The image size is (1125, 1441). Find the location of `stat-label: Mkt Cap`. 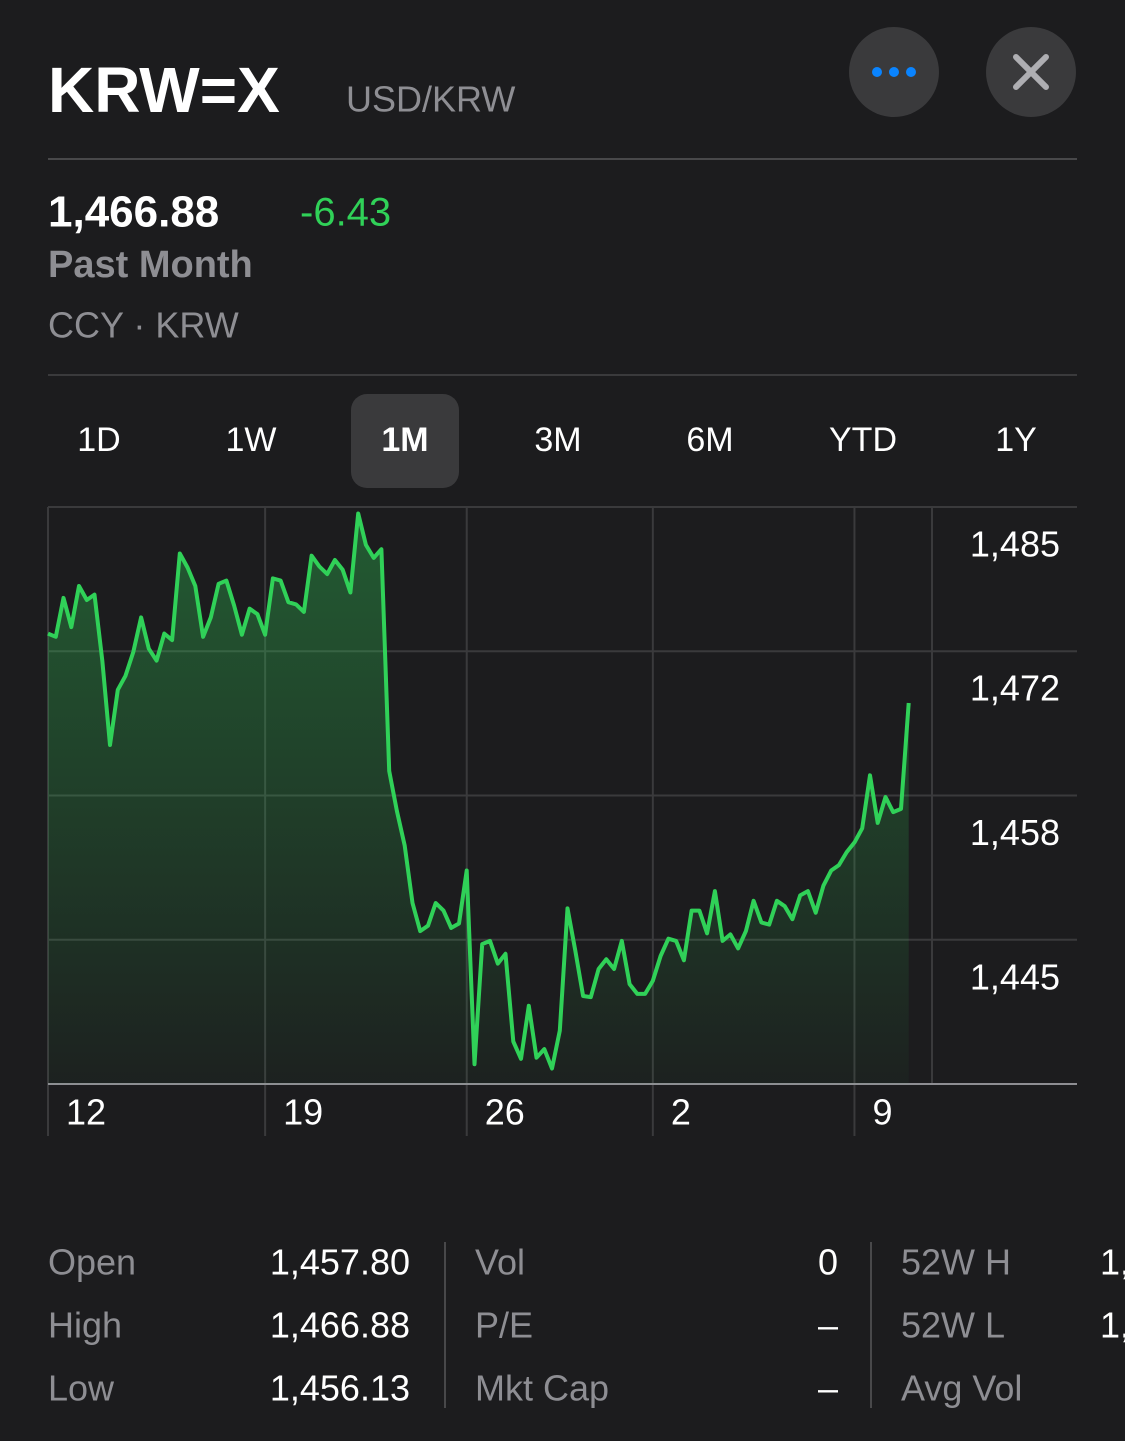

stat-label: Mkt Cap is located at coordinates (542, 1388).